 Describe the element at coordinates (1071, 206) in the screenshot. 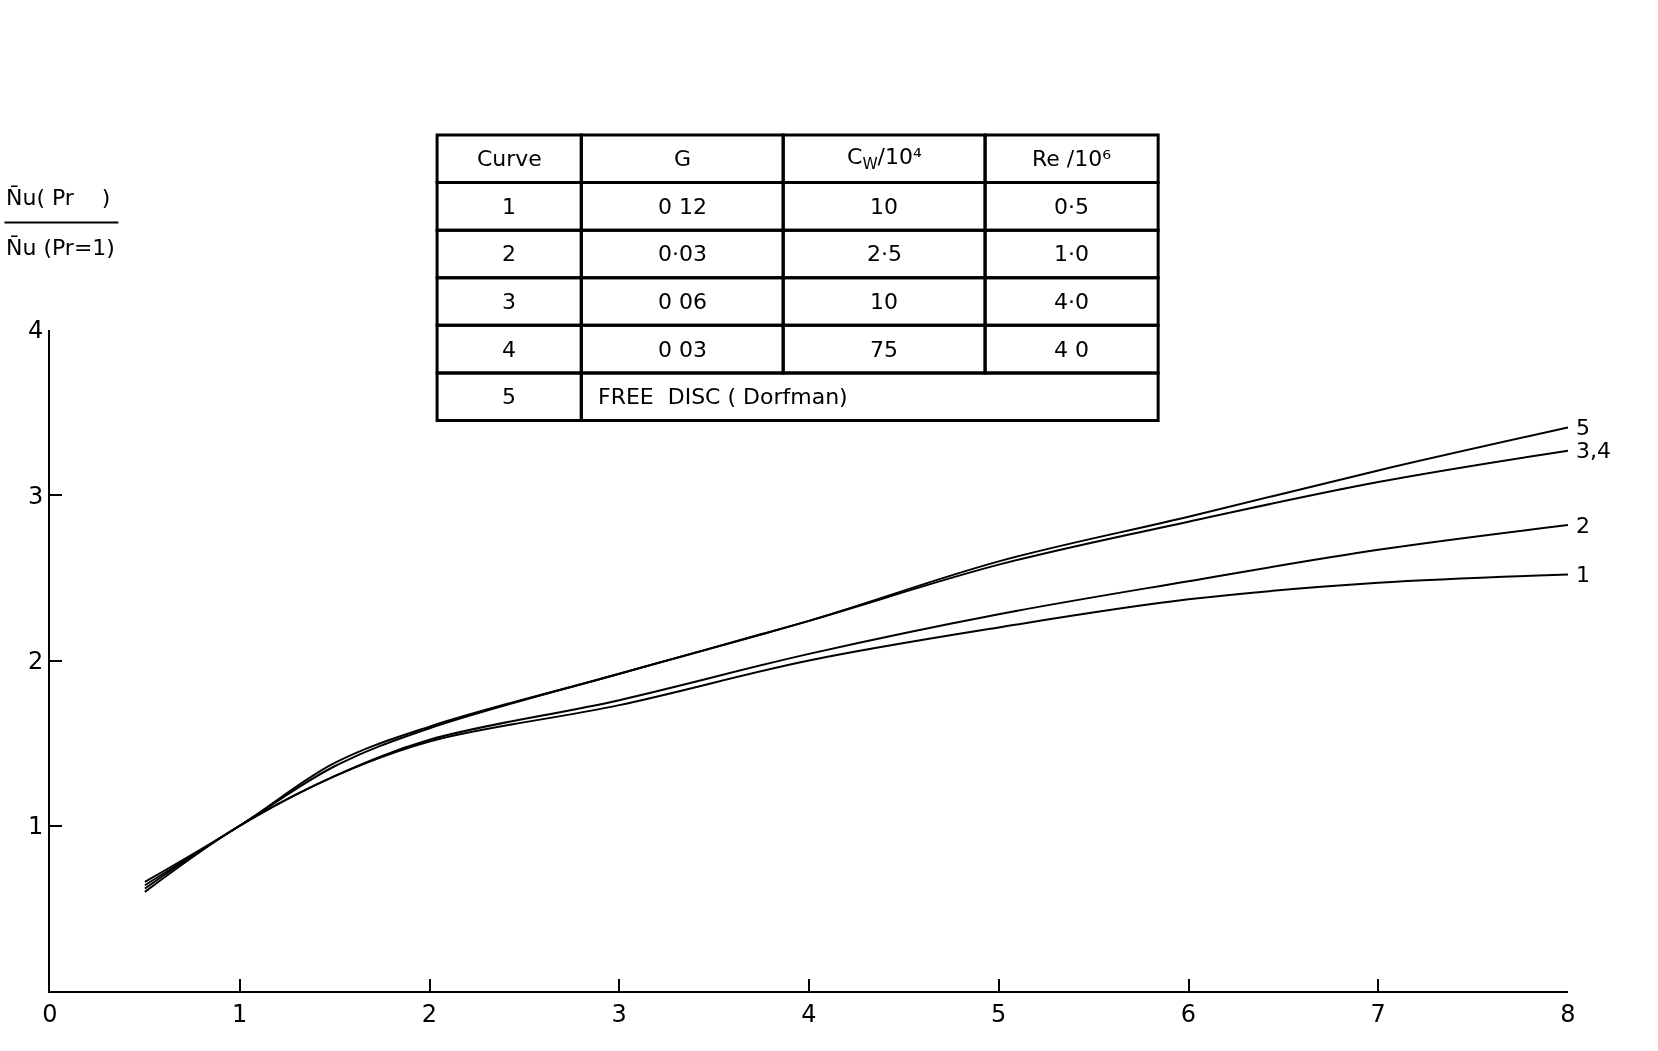

I see `text: 0·5` at that location.